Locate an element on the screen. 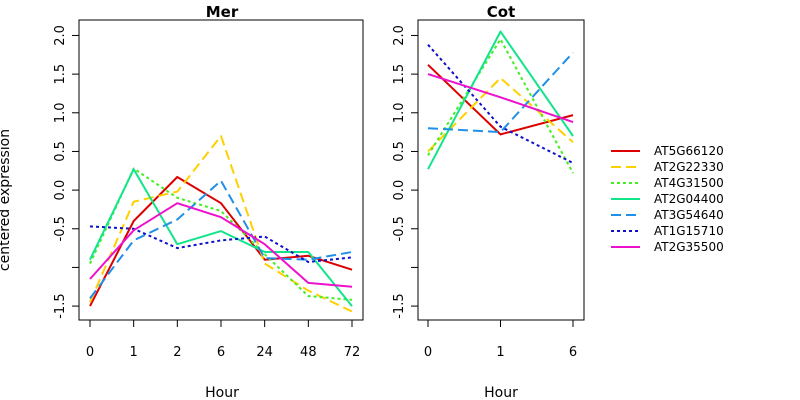 The height and width of the screenshot is (400, 800). legend-label: AT1G15710 is located at coordinates (689, 231).